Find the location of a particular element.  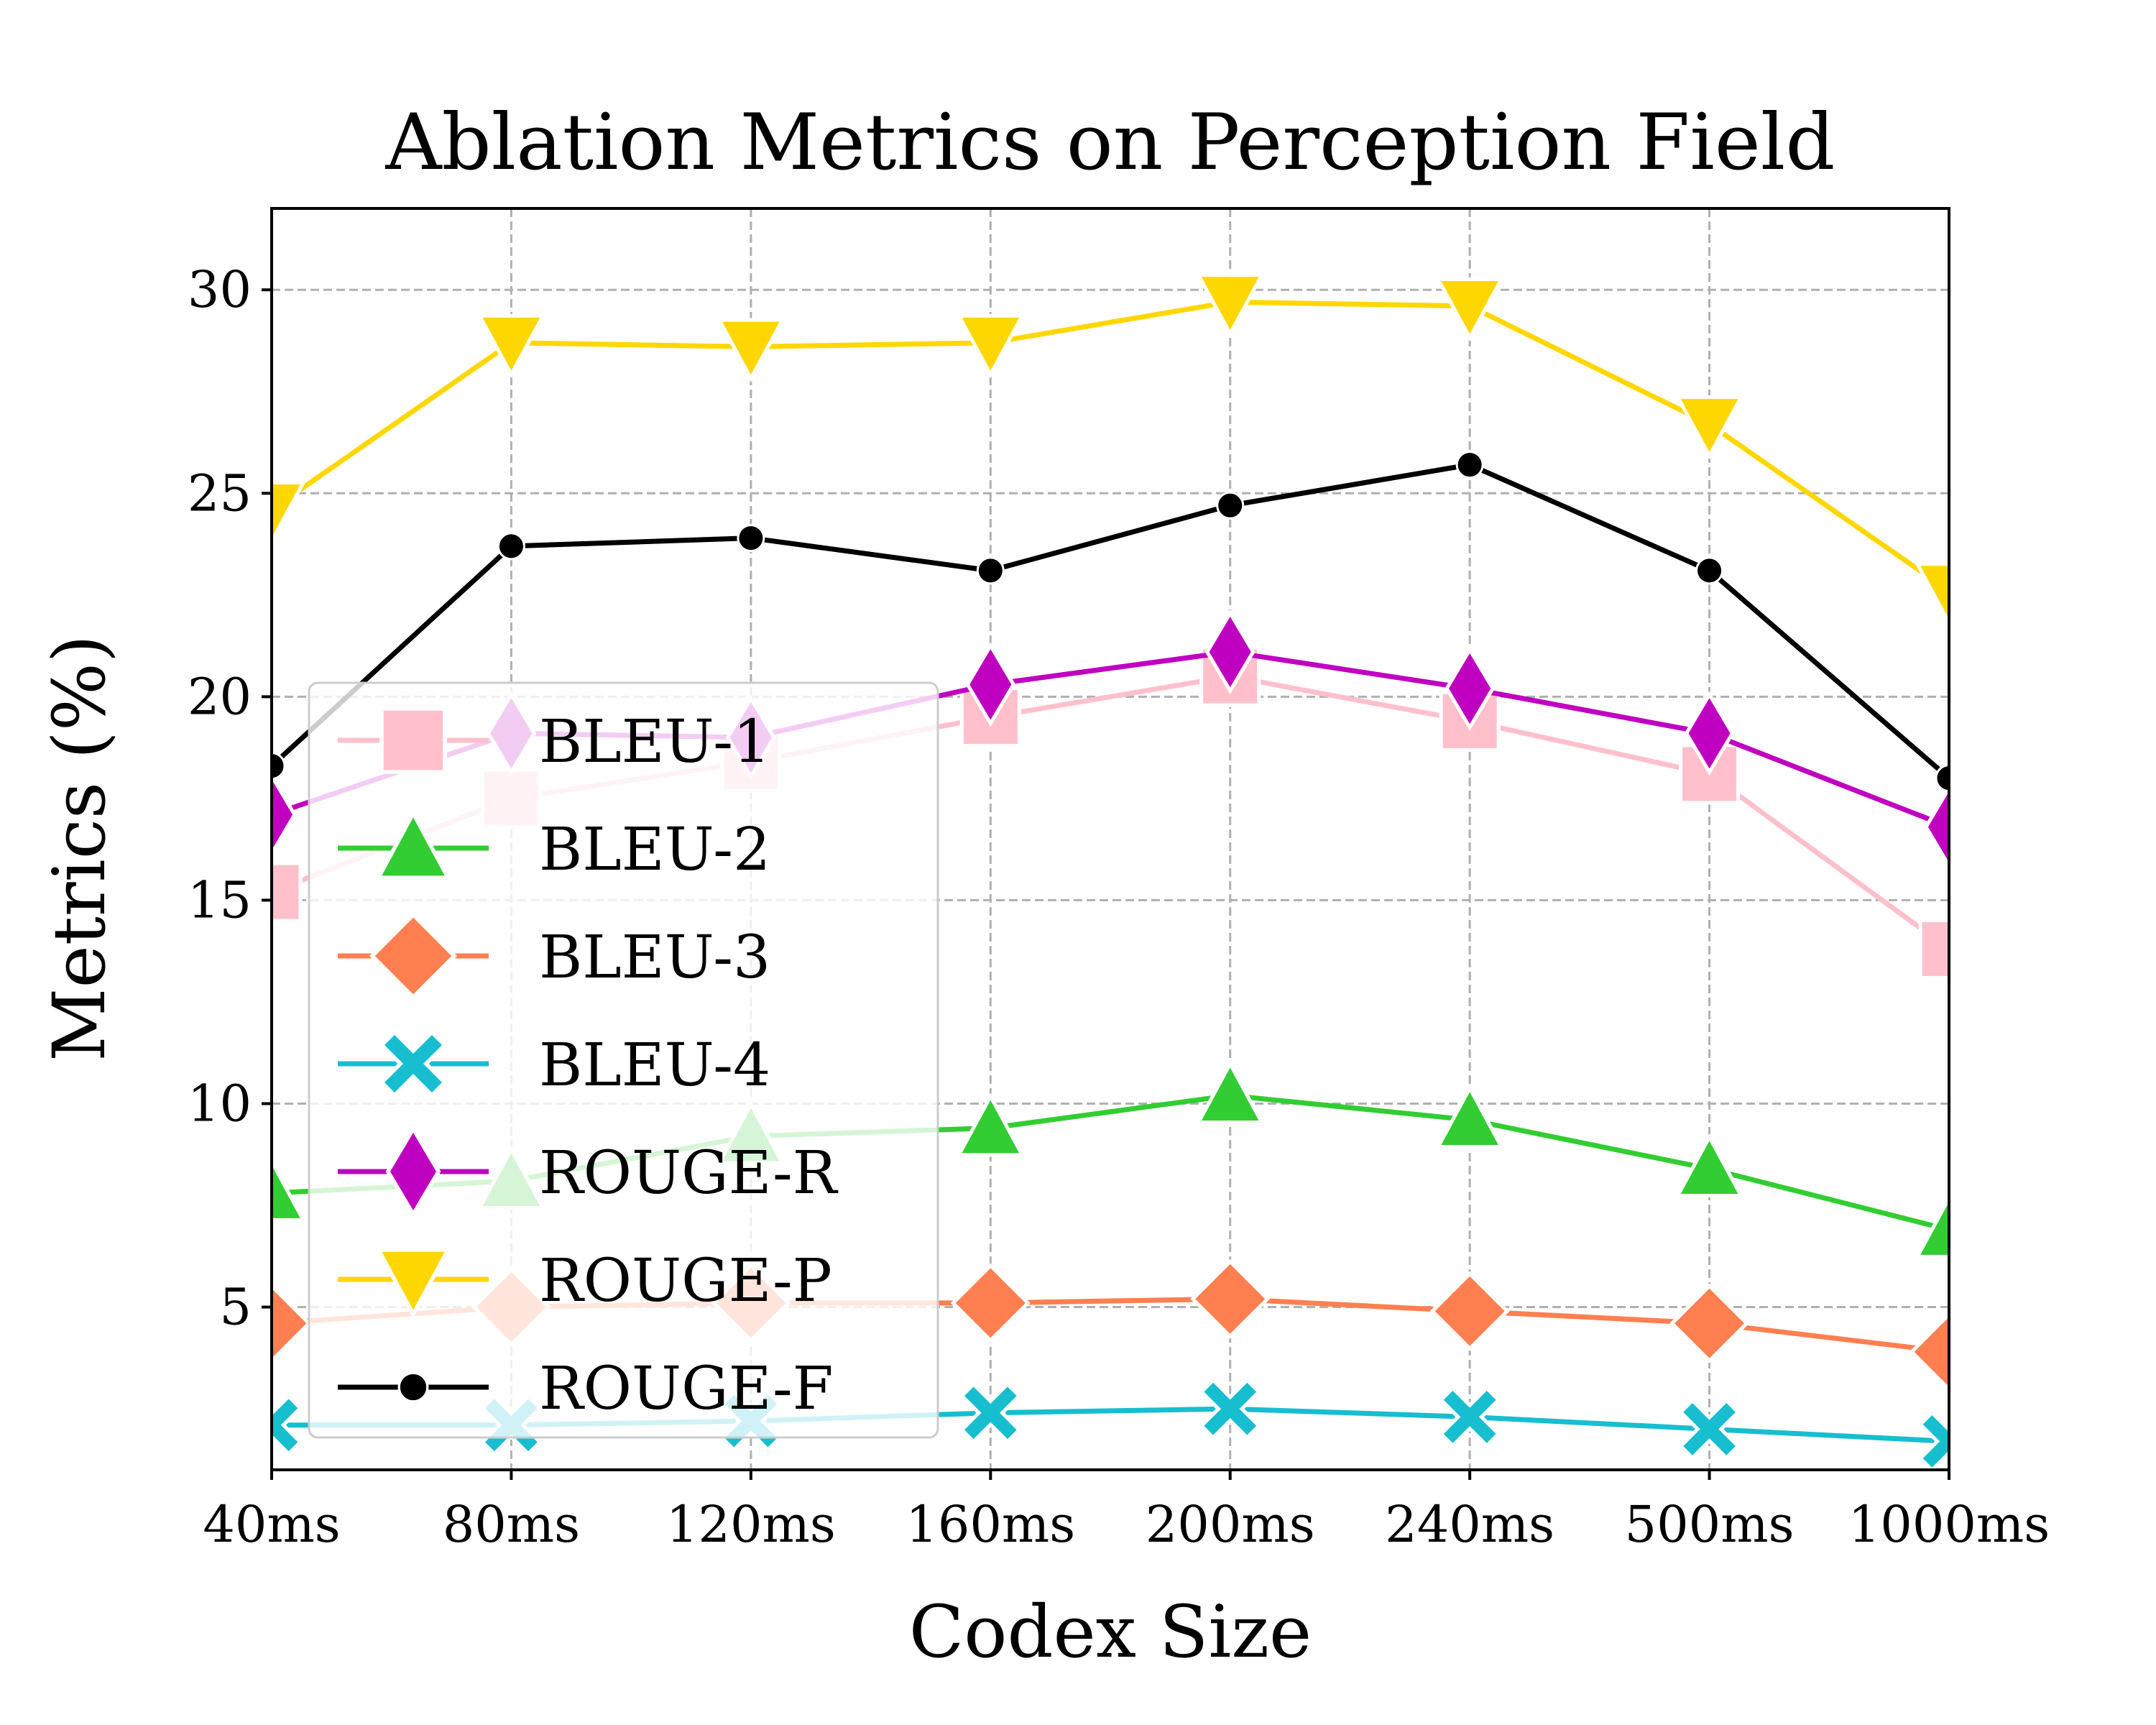

x-axis-ticks: 40ms 80ms 120ms 160ms 200ms 240ms 500ms 1000ms is located at coordinates (1126, 1512).